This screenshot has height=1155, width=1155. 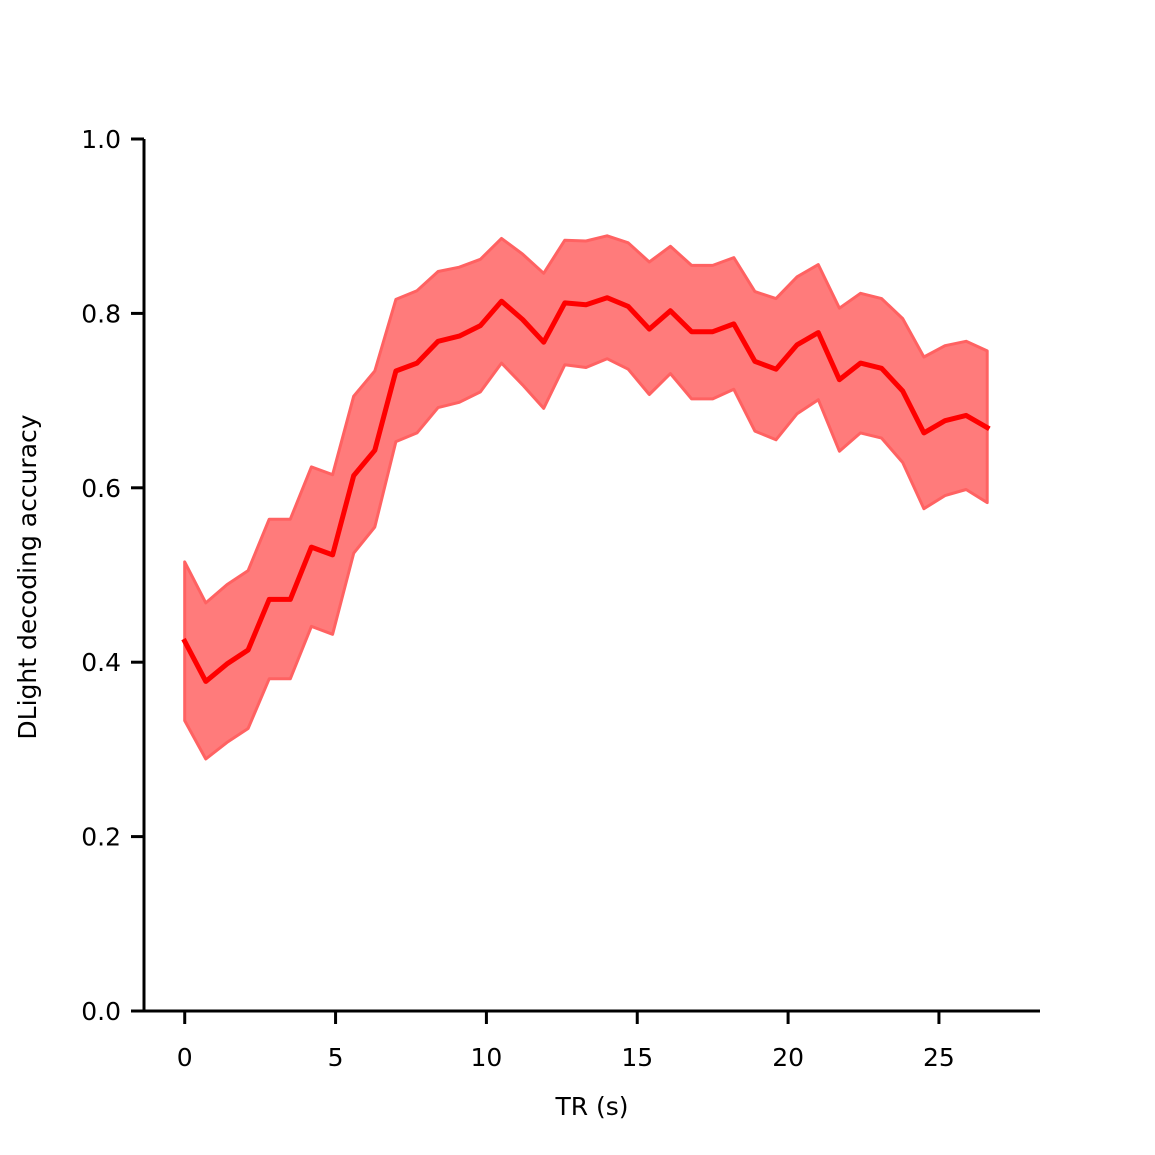 I want to click on y-tick-label: 0.0, so click(x=101, y=1011).